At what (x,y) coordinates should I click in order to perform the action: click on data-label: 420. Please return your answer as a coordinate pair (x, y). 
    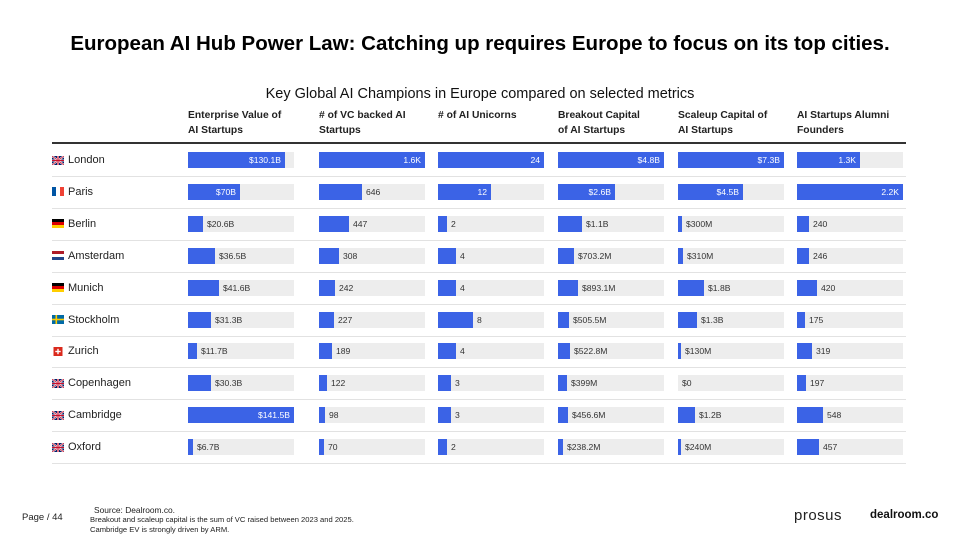
    Looking at the image, I should click on (828, 287).